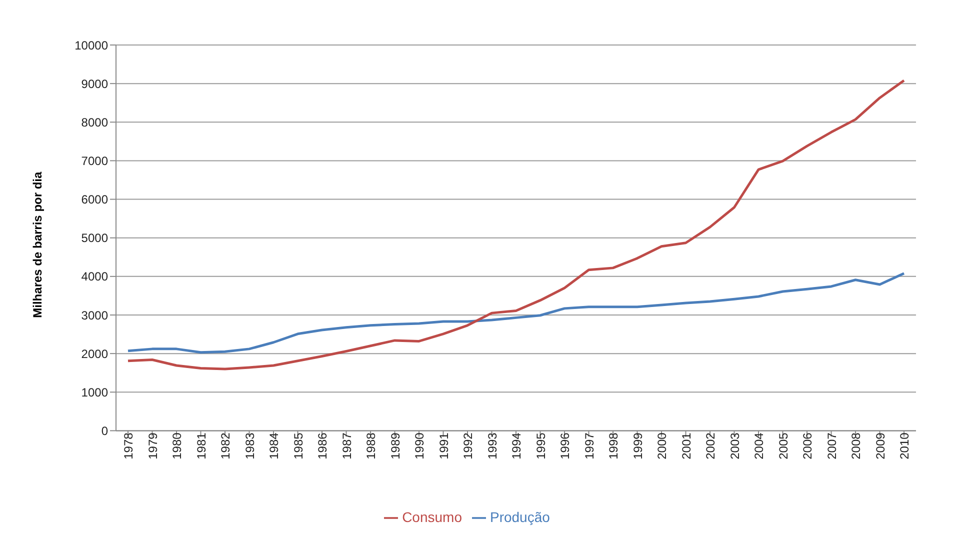  Describe the element at coordinates (831, 446) in the screenshot. I see `x-tick-label: 2007` at that location.